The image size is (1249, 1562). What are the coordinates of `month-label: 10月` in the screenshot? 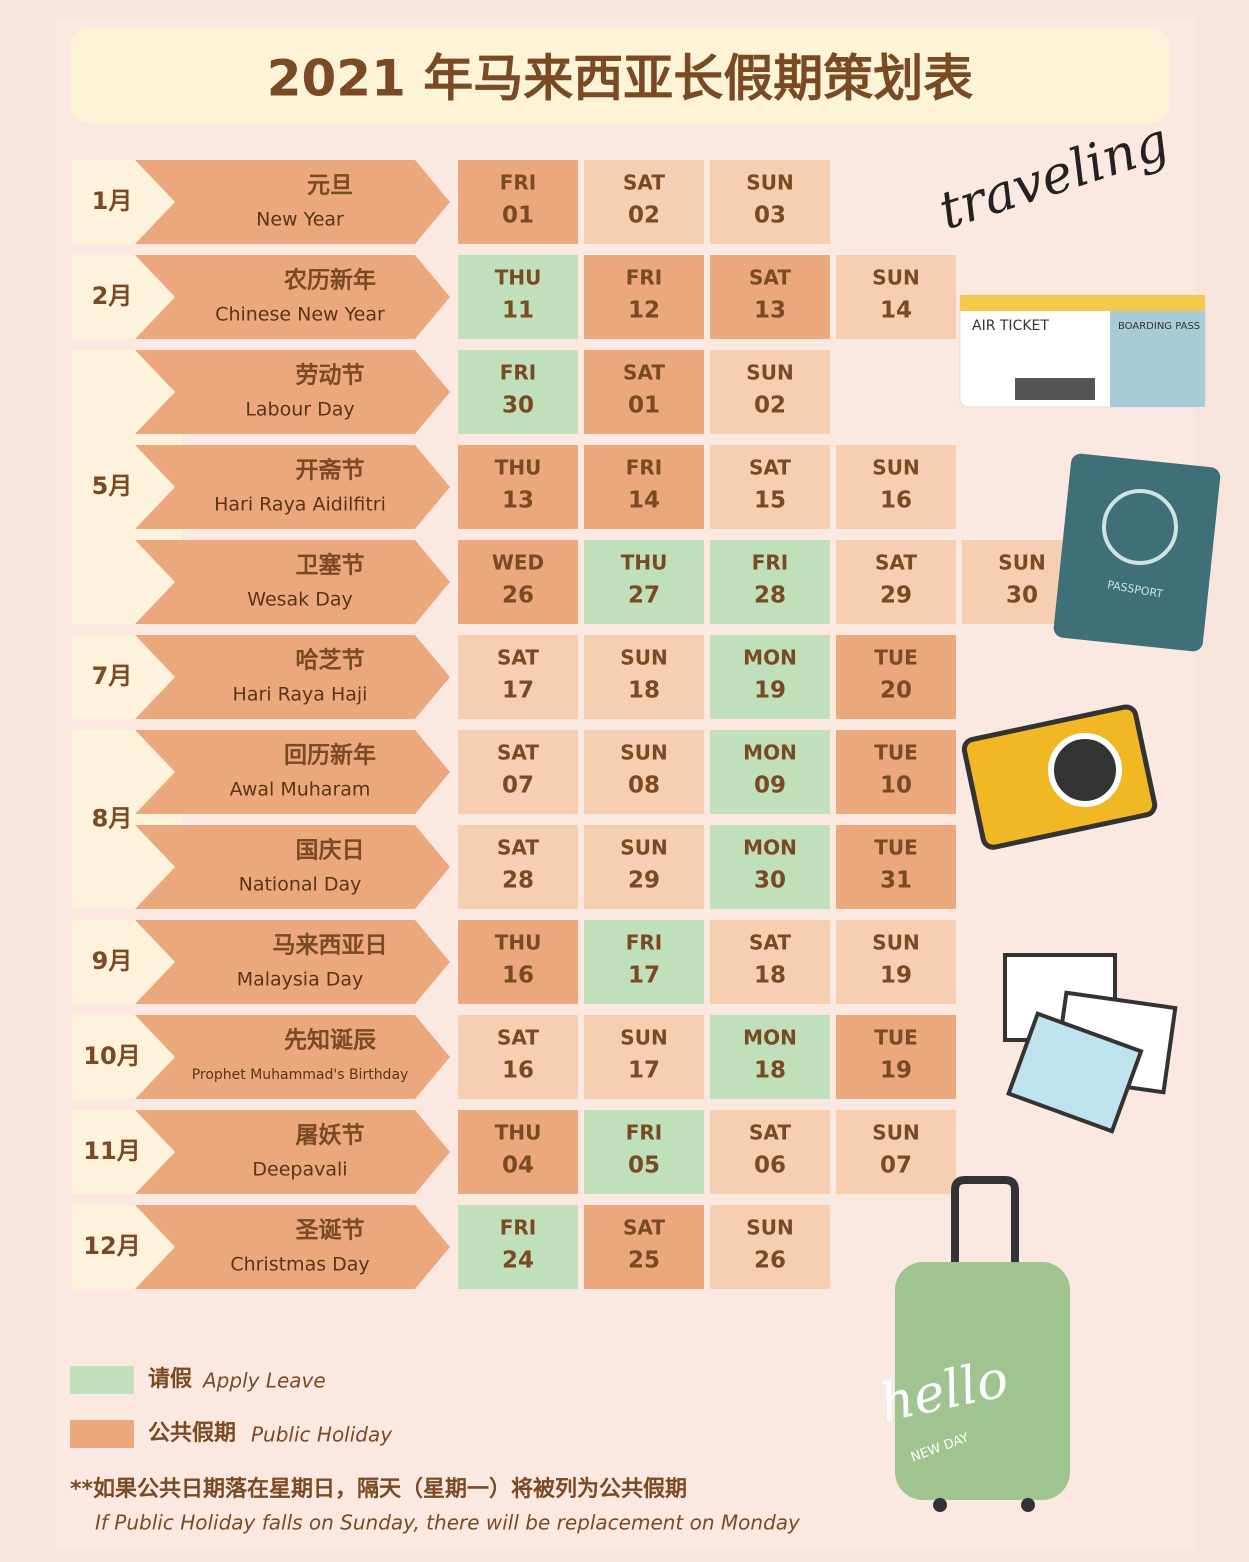 It's located at (111, 1056).